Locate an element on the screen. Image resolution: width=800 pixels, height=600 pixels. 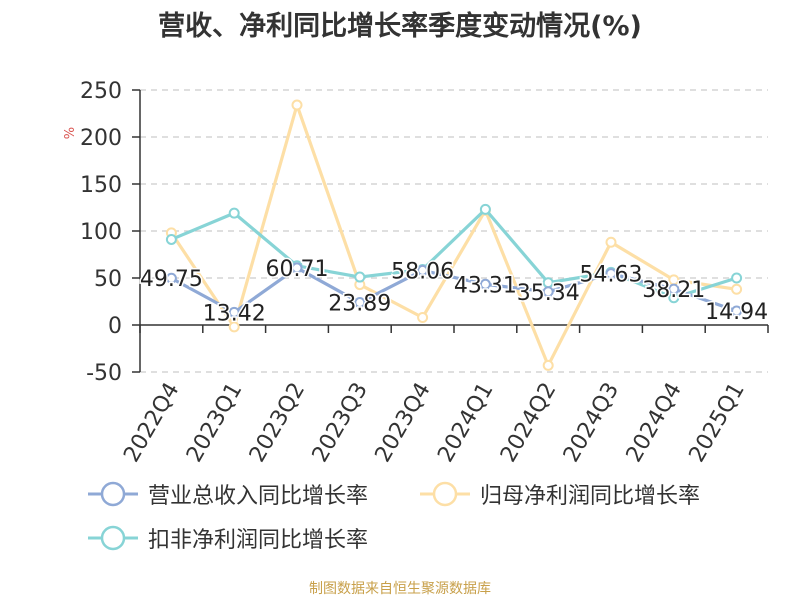
legend-label-net-profit: 归母净利润同比增长率 is located at coordinates (590, 496).